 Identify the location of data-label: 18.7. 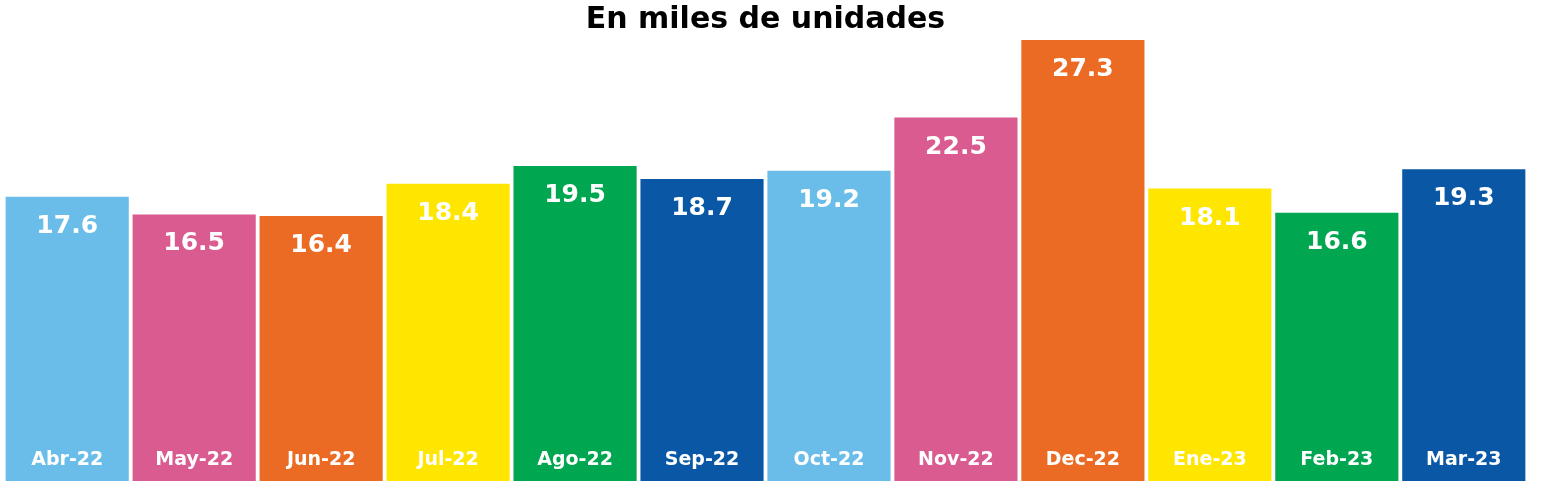
(702, 206).